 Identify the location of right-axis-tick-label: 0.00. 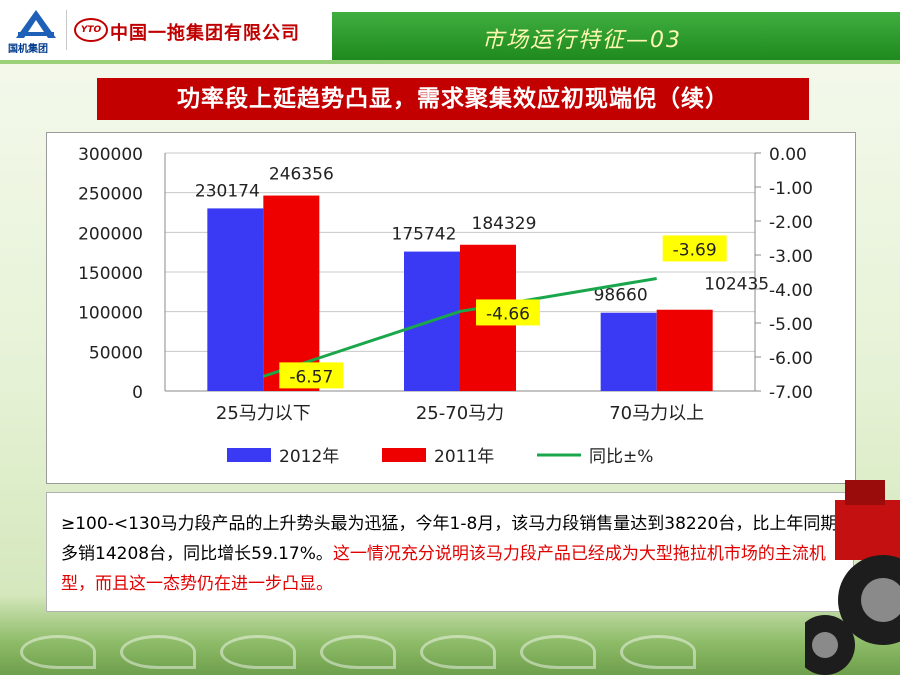
(788, 155).